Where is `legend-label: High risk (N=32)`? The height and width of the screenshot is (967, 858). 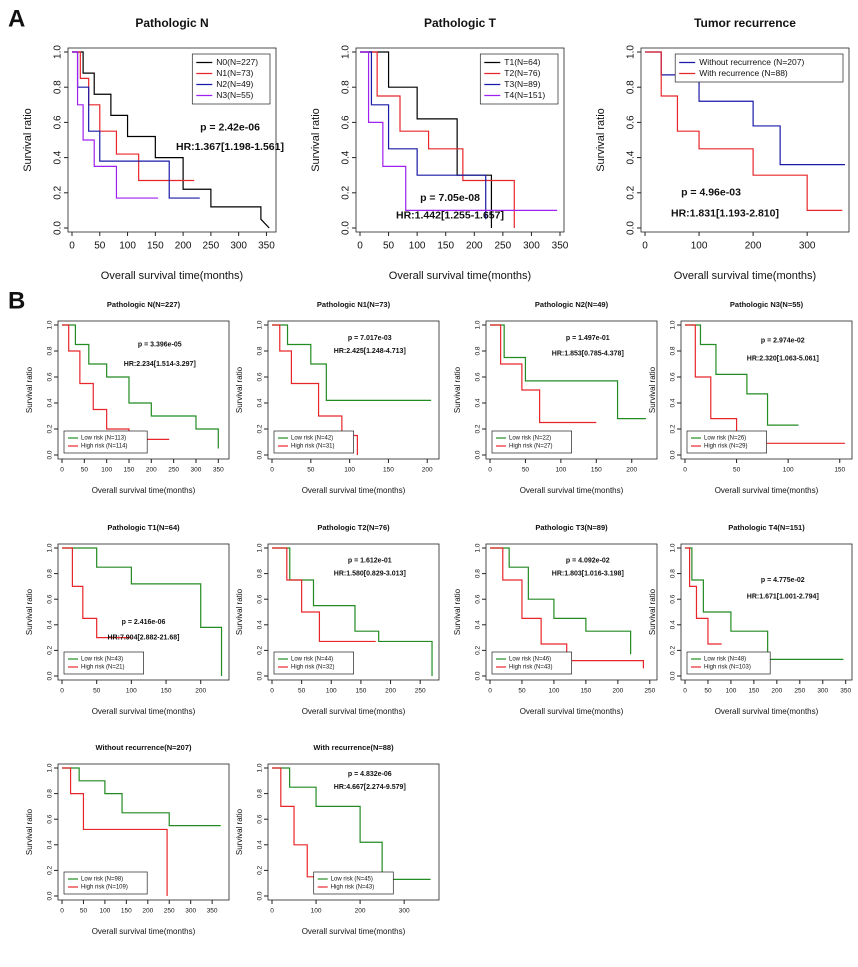 legend-label: High risk (N=32) is located at coordinates (313, 668).